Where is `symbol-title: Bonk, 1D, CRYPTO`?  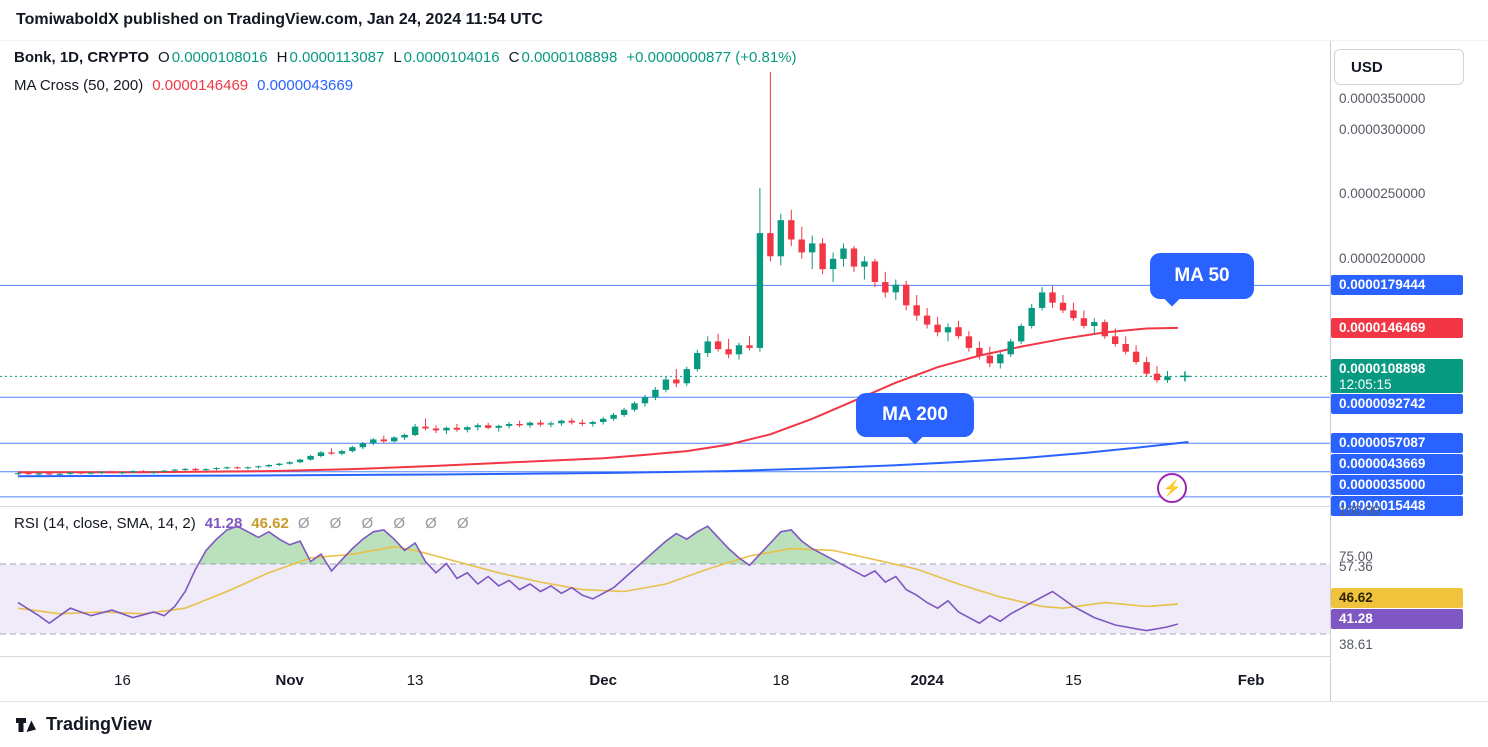 symbol-title: Bonk, 1D, CRYPTO is located at coordinates (82, 57).